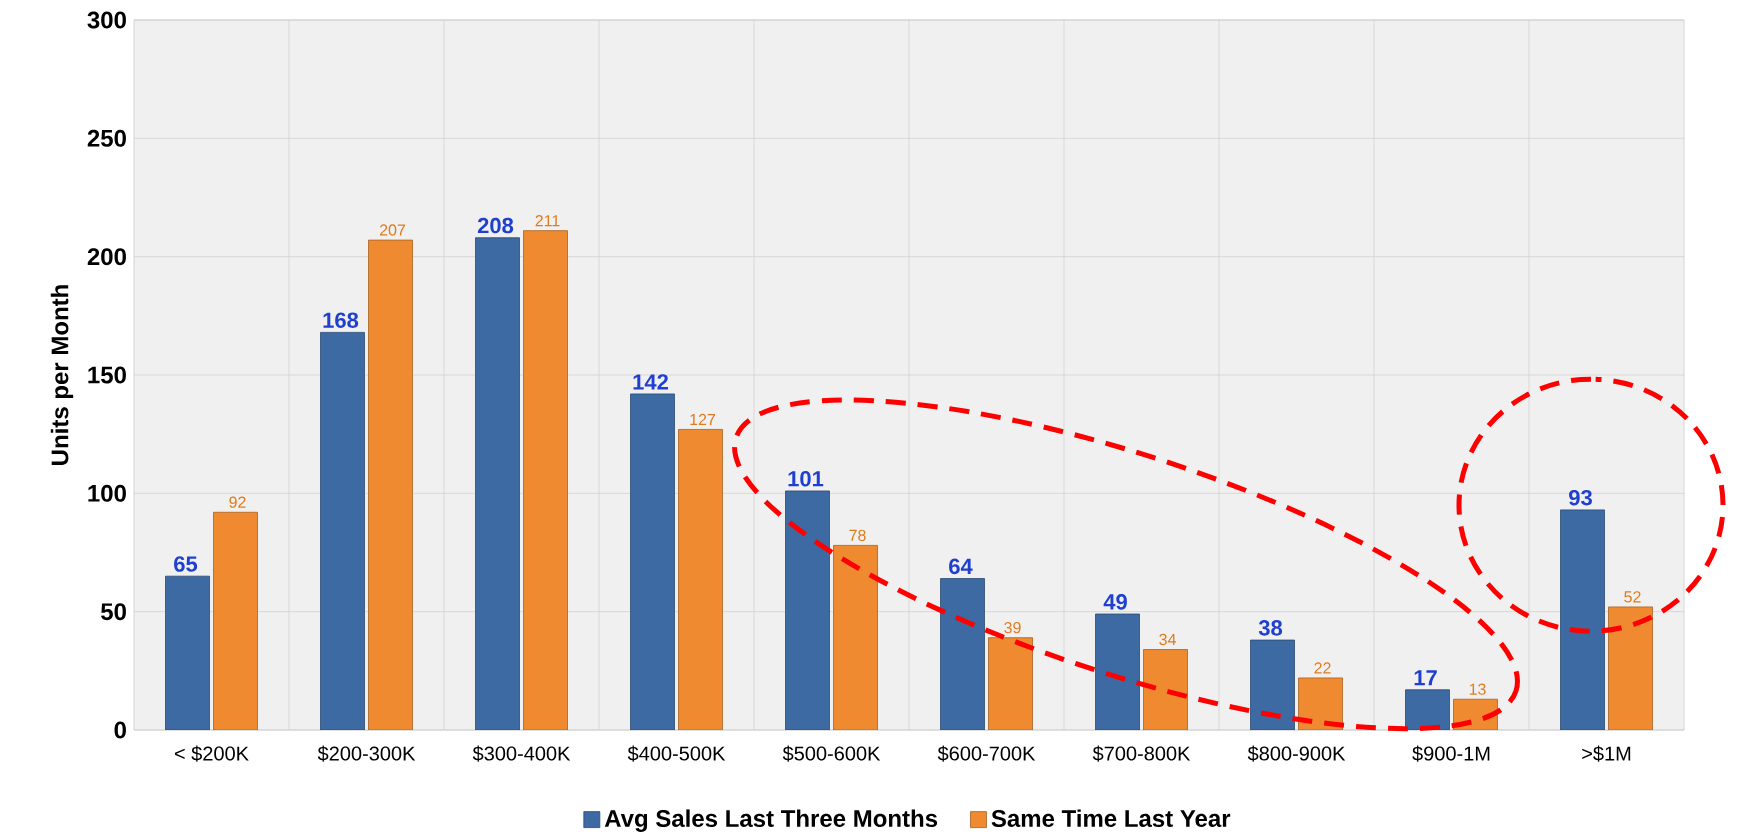 The width and height of the screenshot is (1744, 840). Describe the element at coordinates (961, 566) in the screenshot. I see `data-label: 64` at that location.